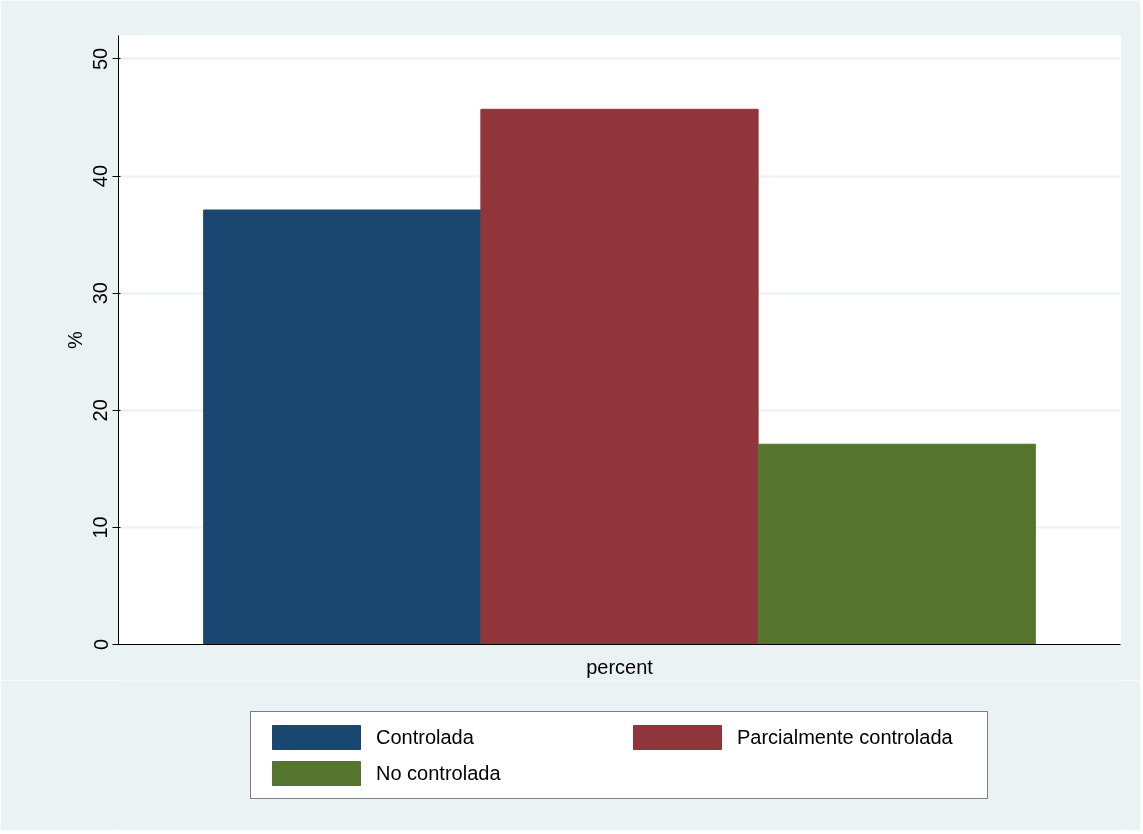 The image size is (1143, 834). I want to click on y-tick-label: 0, so click(100, 644).